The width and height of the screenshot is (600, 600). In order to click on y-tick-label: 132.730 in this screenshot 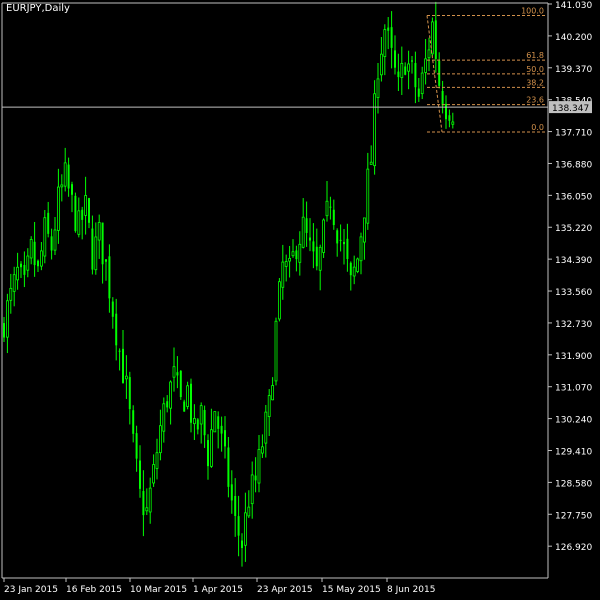, I will do `click(573, 325)`.